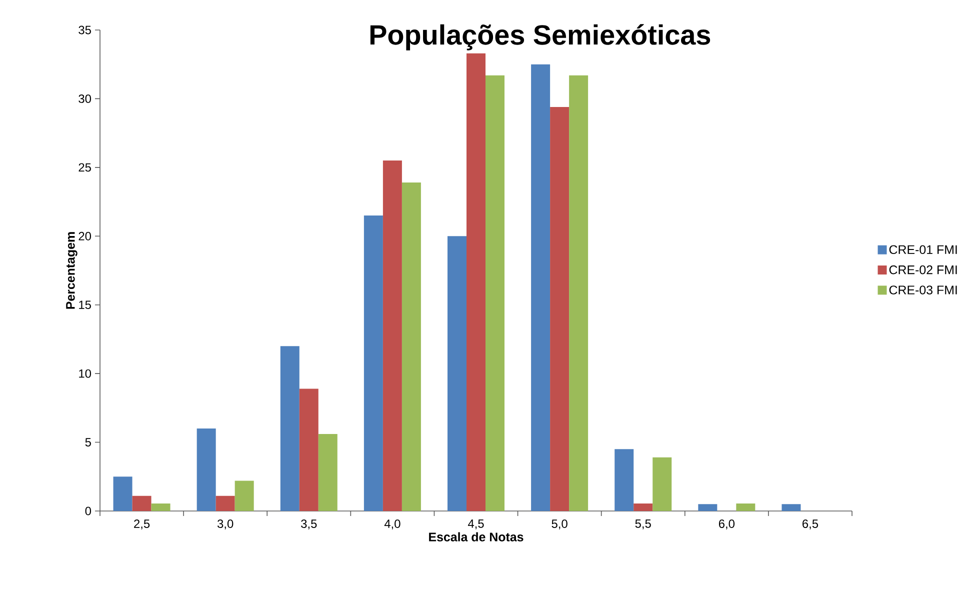 The image size is (973, 600). What do you see at coordinates (88, 442) in the screenshot?
I see `y-tick-label: 5` at bounding box center [88, 442].